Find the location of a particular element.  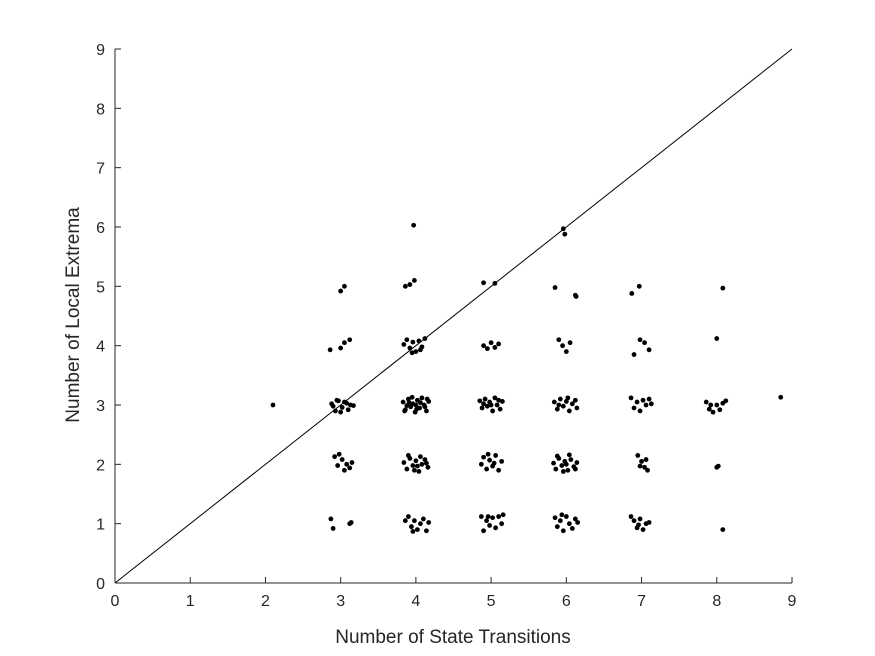

y-tick-label: 4 is located at coordinates (100, 347).